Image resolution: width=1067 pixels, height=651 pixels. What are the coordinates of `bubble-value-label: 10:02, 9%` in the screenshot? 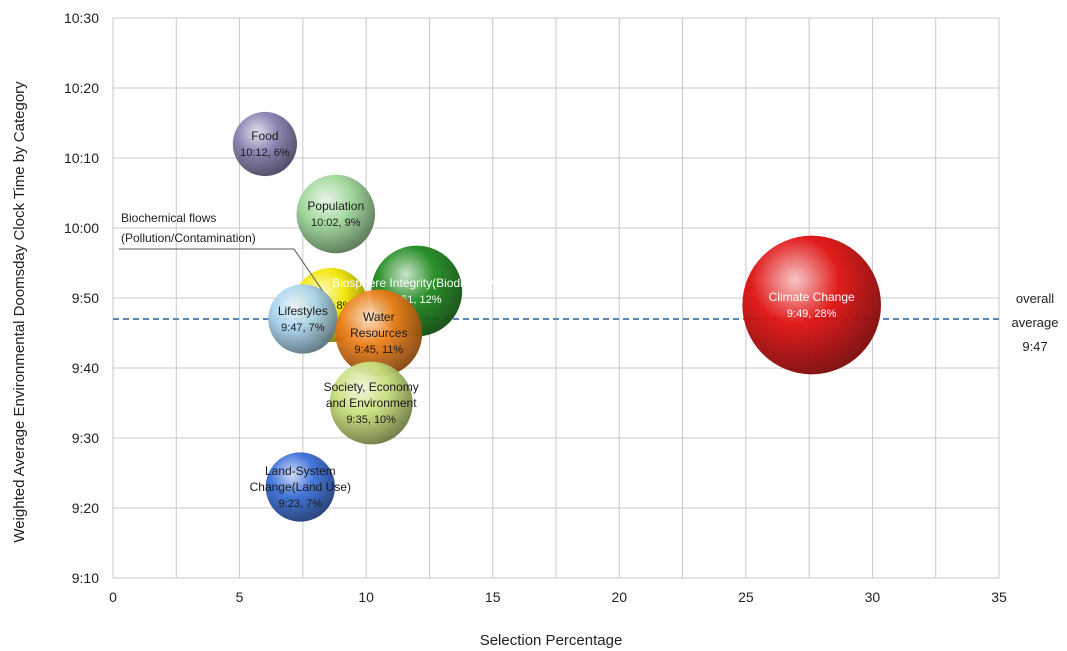 It's located at (336, 223).